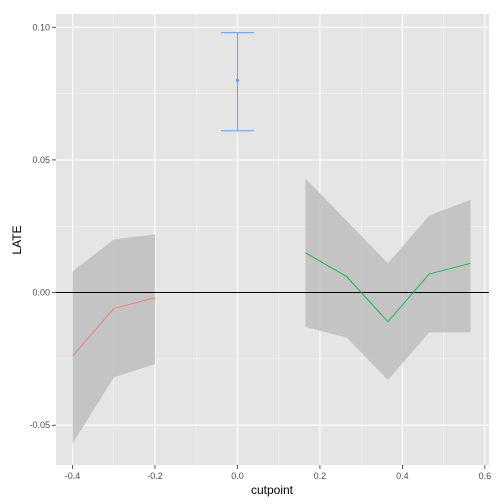 The image size is (504, 504). What do you see at coordinates (39, 425) in the screenshot?
I see `y-tick-label: -0.05` at bounding box center [39, 425].